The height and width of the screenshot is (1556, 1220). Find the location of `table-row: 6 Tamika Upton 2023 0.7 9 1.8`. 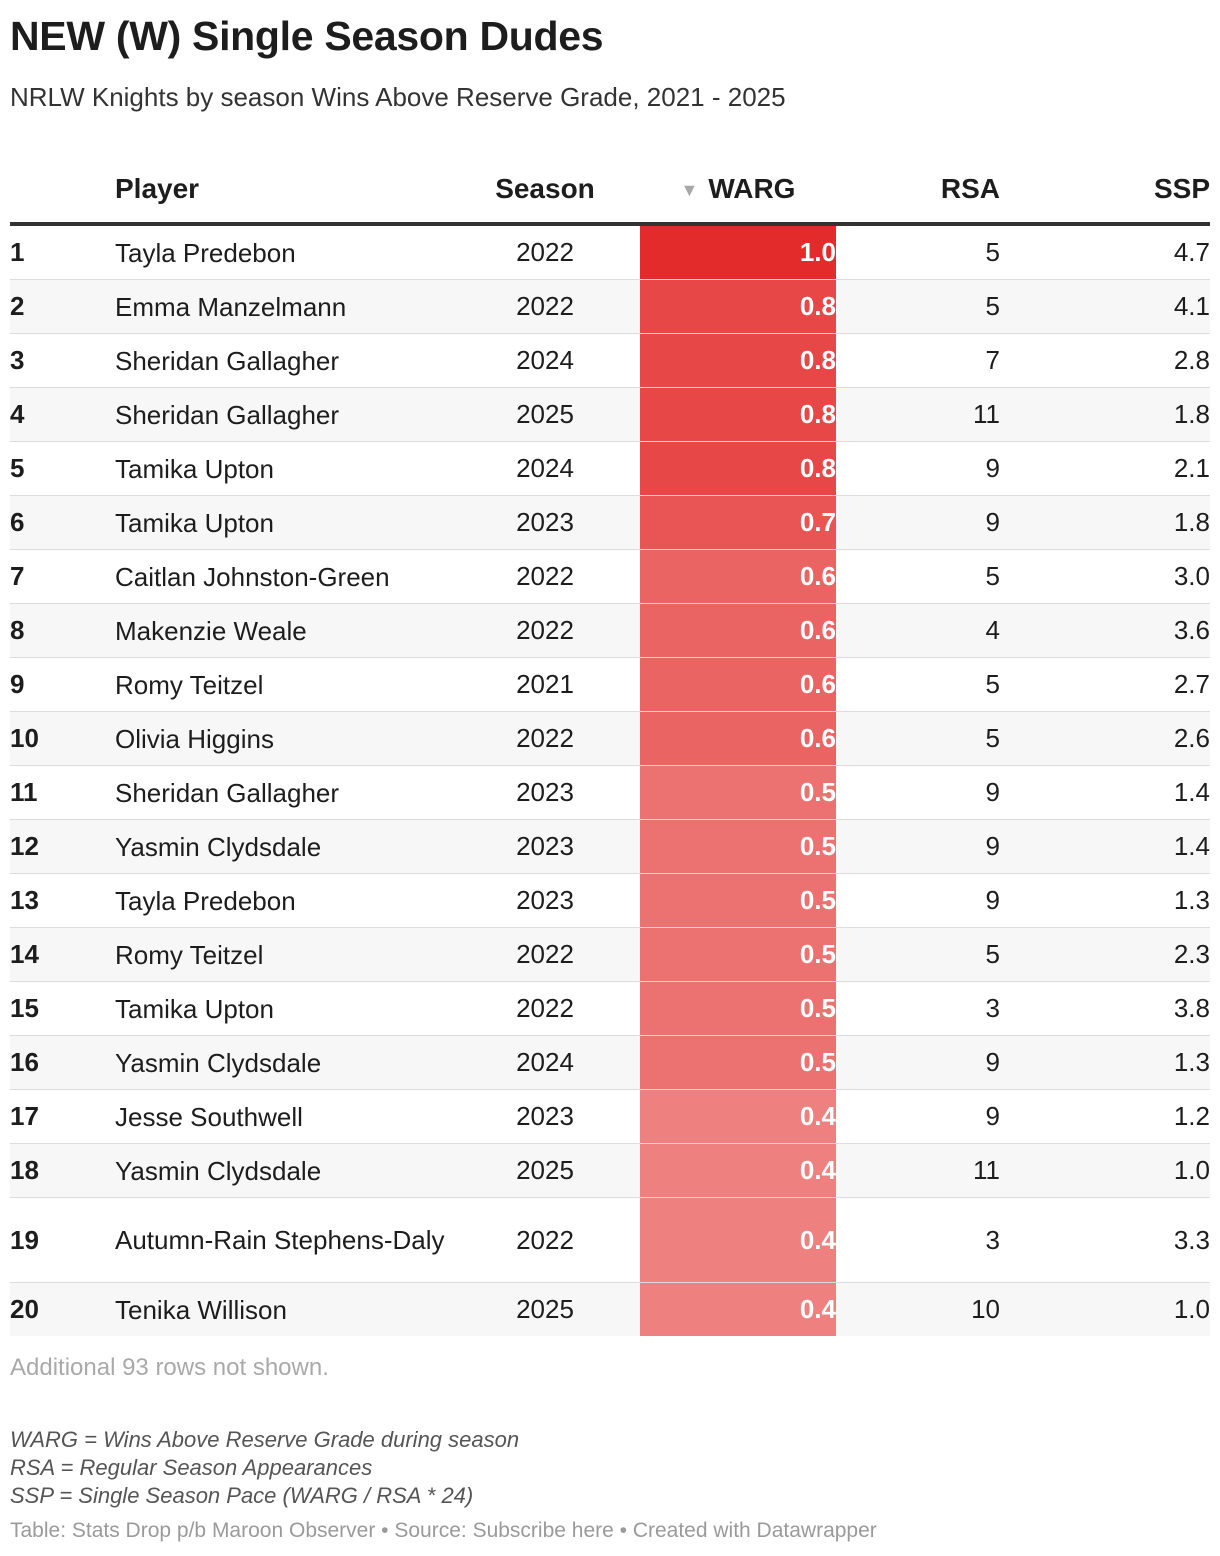

table-row: 6 Tamika Upton 2023 0.7 9 1.8 is located at coordinates (610, 522).